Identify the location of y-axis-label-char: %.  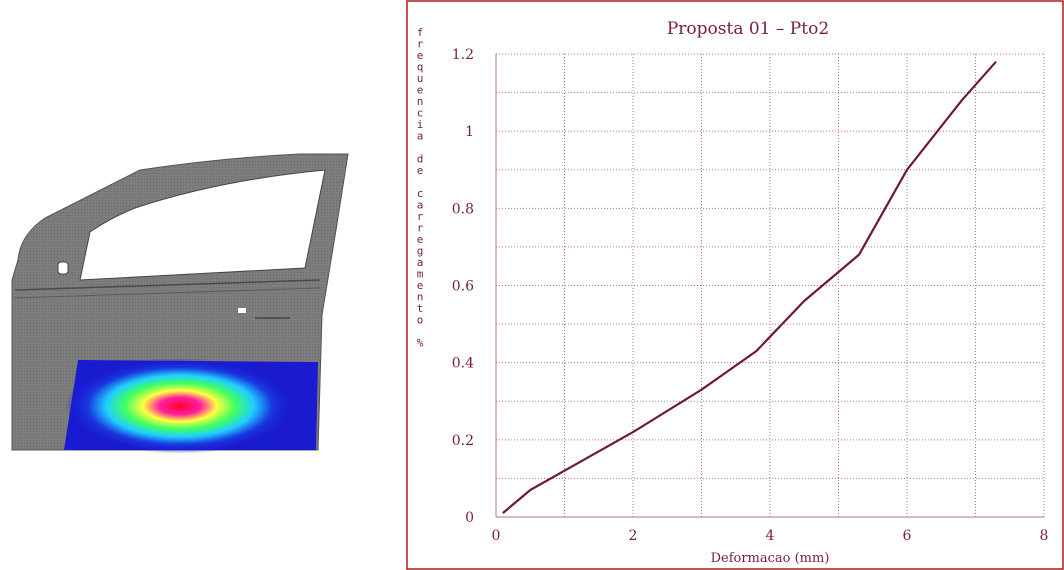
(420, 343).